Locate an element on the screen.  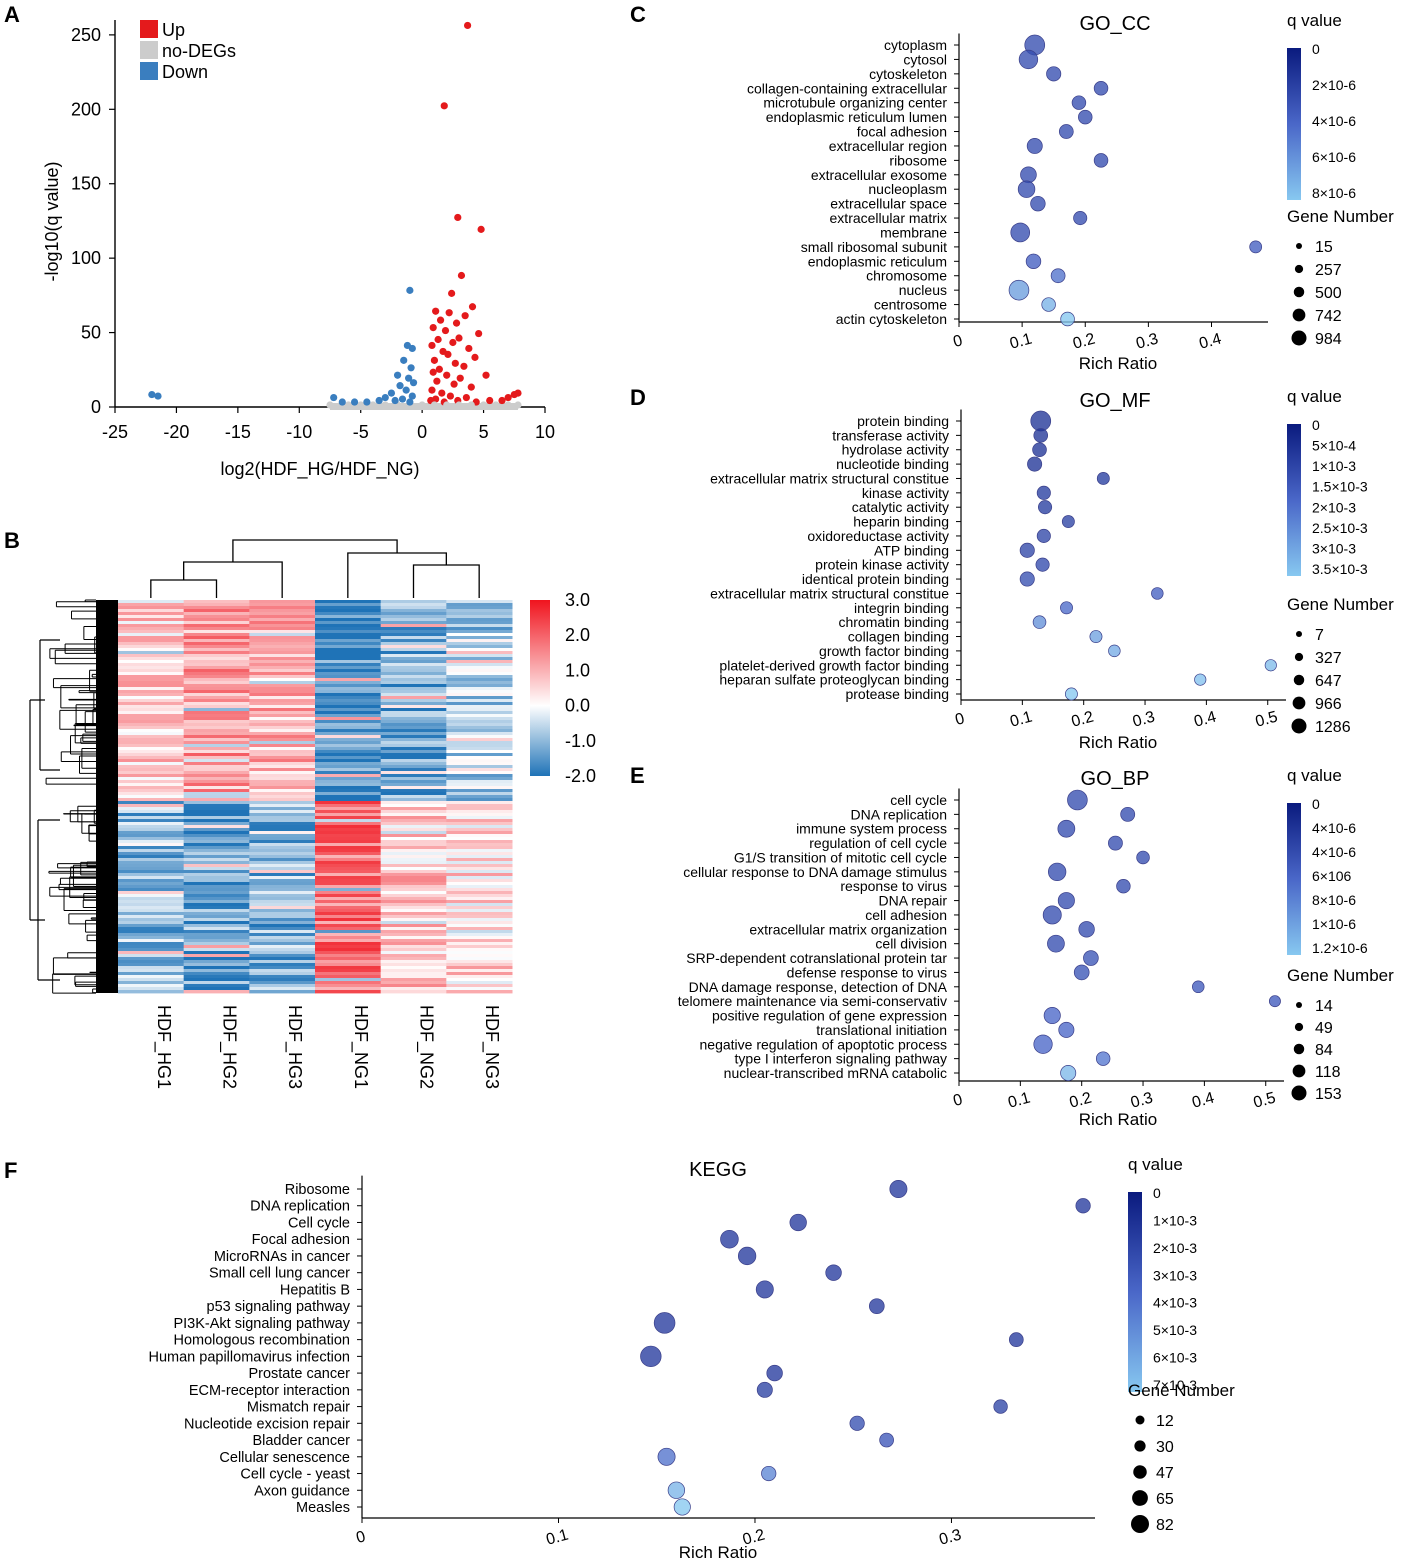
q-colorbar is located at coordinates (1294, 879).